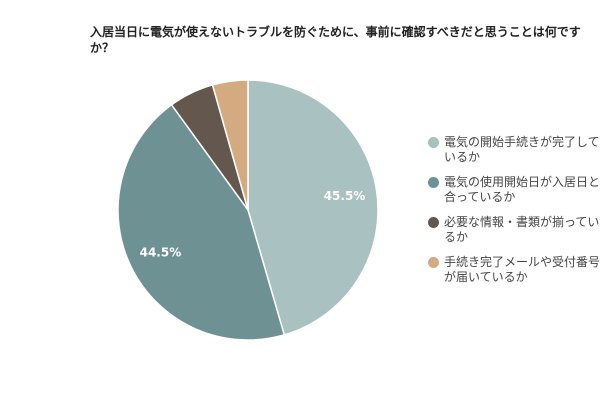 The height and width of the screenshot is (400, 600). I want to click on legend-item: 電気の使用開始日が入居日と合っているか, so click(514, 190).